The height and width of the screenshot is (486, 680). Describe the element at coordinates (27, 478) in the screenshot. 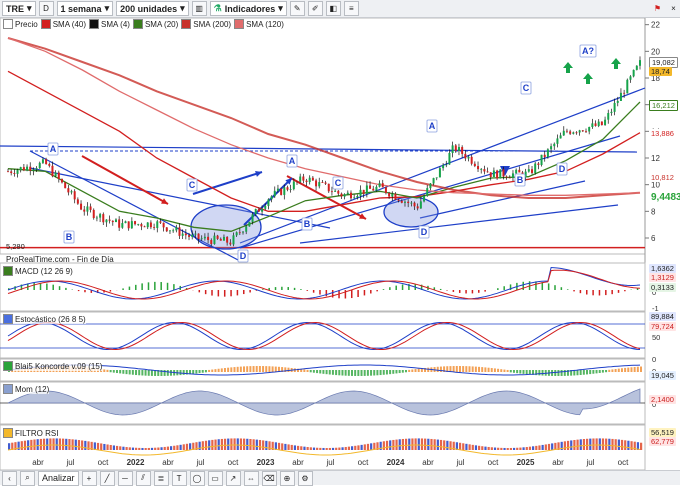

I see `search-icon: ⌕` at that location.